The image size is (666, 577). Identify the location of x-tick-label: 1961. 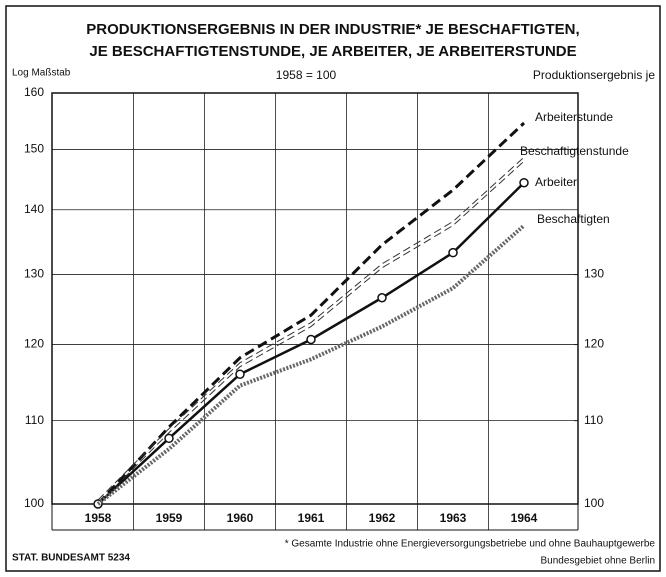
(311, 518).